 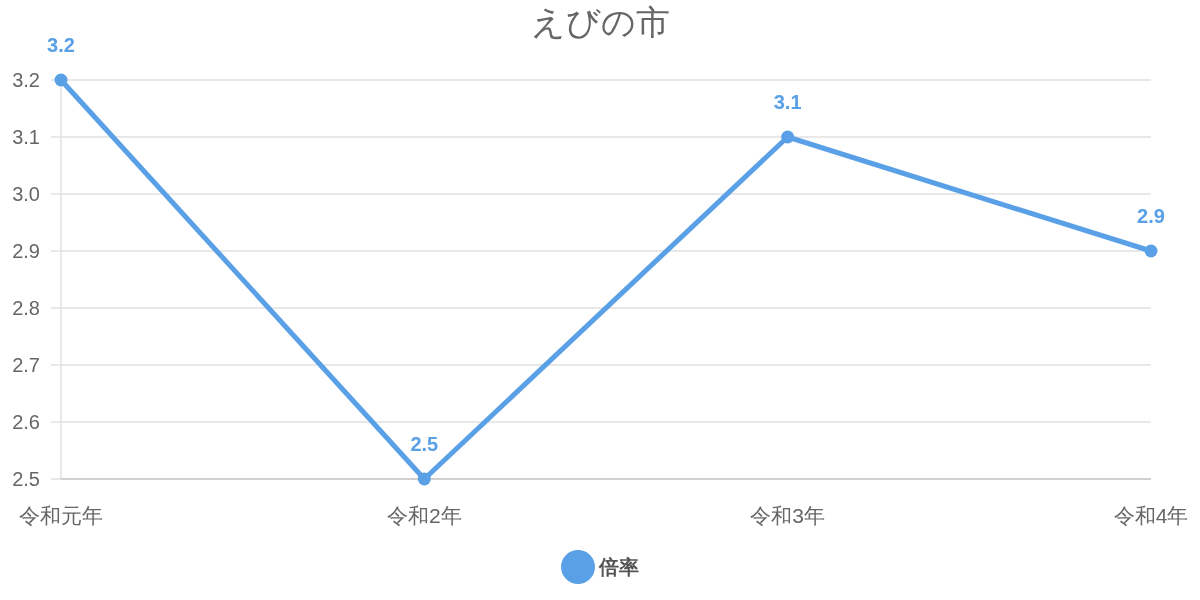 I want to click on y-tick-label: 2.5, so click(x=26, y=479).